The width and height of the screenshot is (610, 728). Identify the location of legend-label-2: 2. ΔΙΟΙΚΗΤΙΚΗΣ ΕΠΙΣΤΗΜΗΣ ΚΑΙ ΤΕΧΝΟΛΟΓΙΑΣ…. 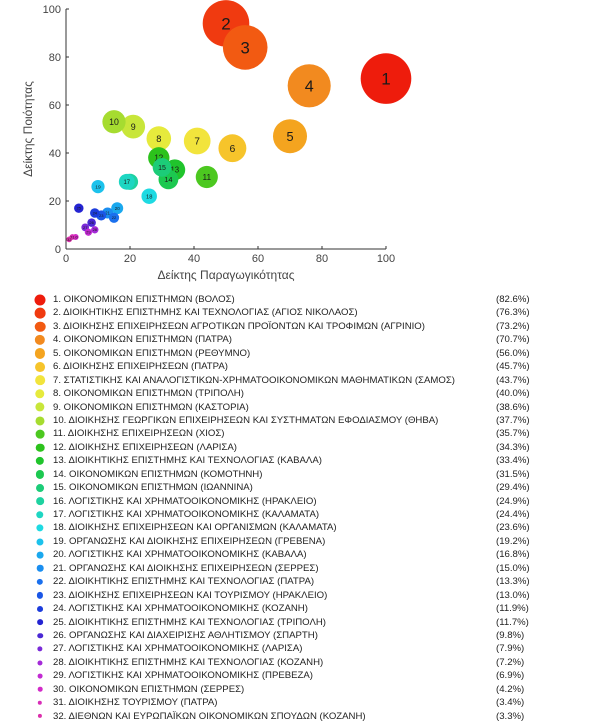
(205, 313).